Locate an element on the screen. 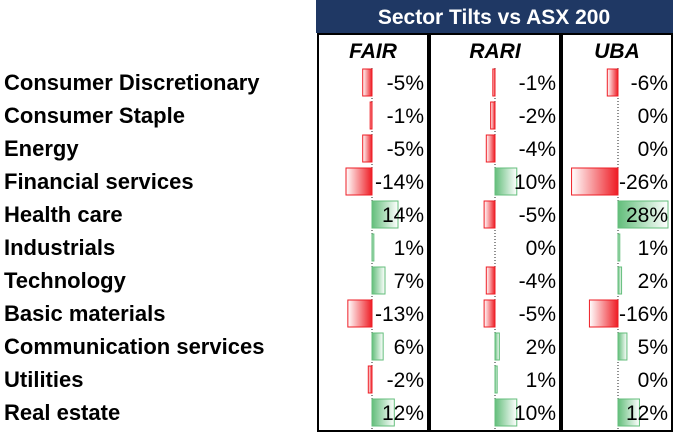  column-header-rari: RARI is located at coordinates (495, 51).